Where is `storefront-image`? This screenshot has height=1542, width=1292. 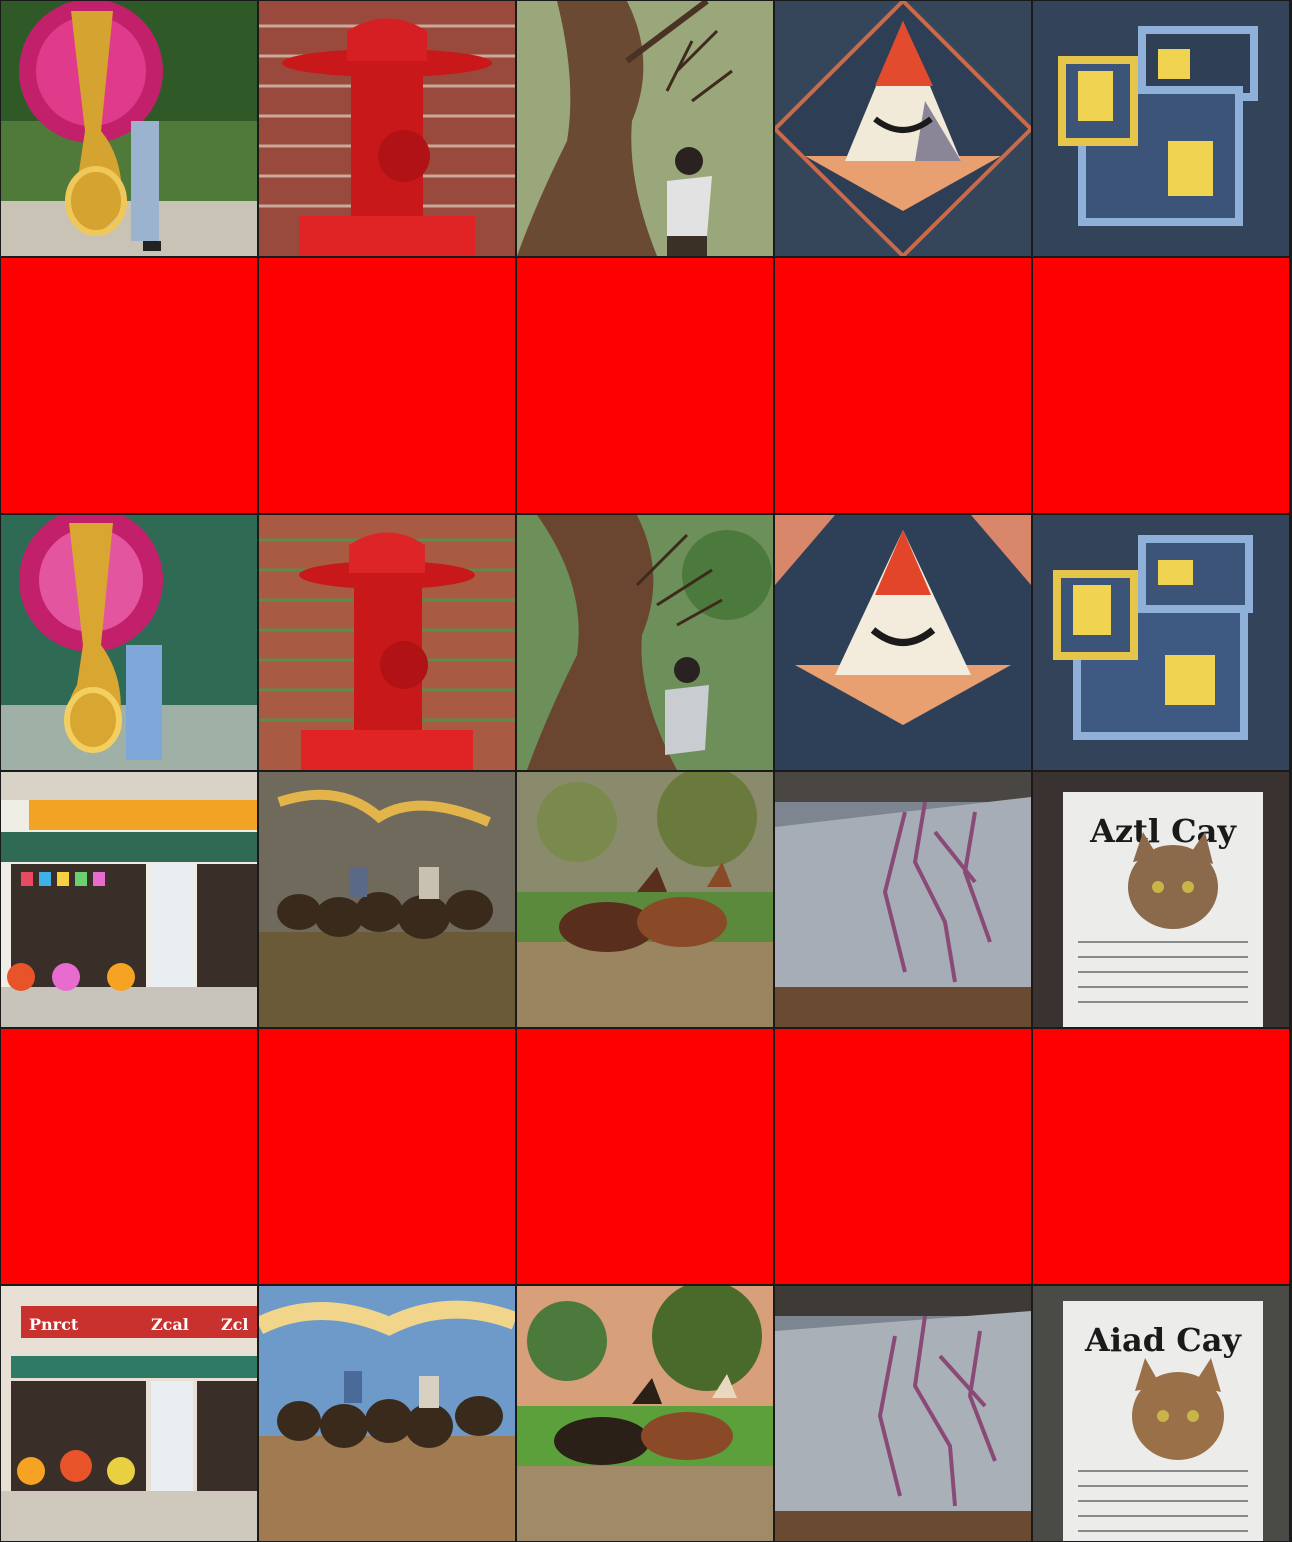 storefront-image is located at coordinates (129, 899).